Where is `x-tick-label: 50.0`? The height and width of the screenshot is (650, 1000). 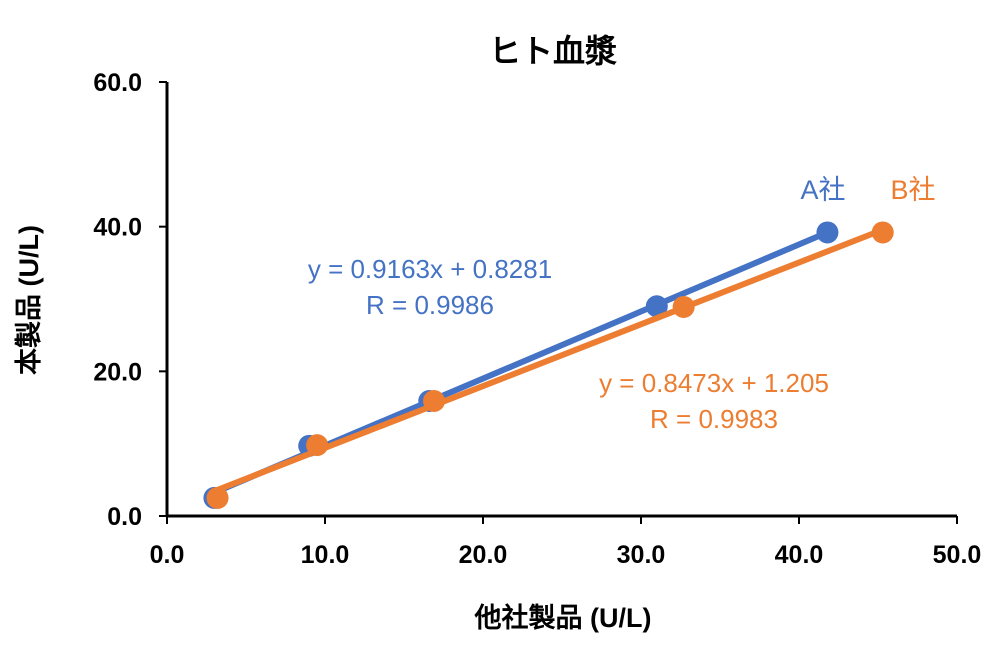 x-tick-label: 50.0 is located at coordinates (957, 555).